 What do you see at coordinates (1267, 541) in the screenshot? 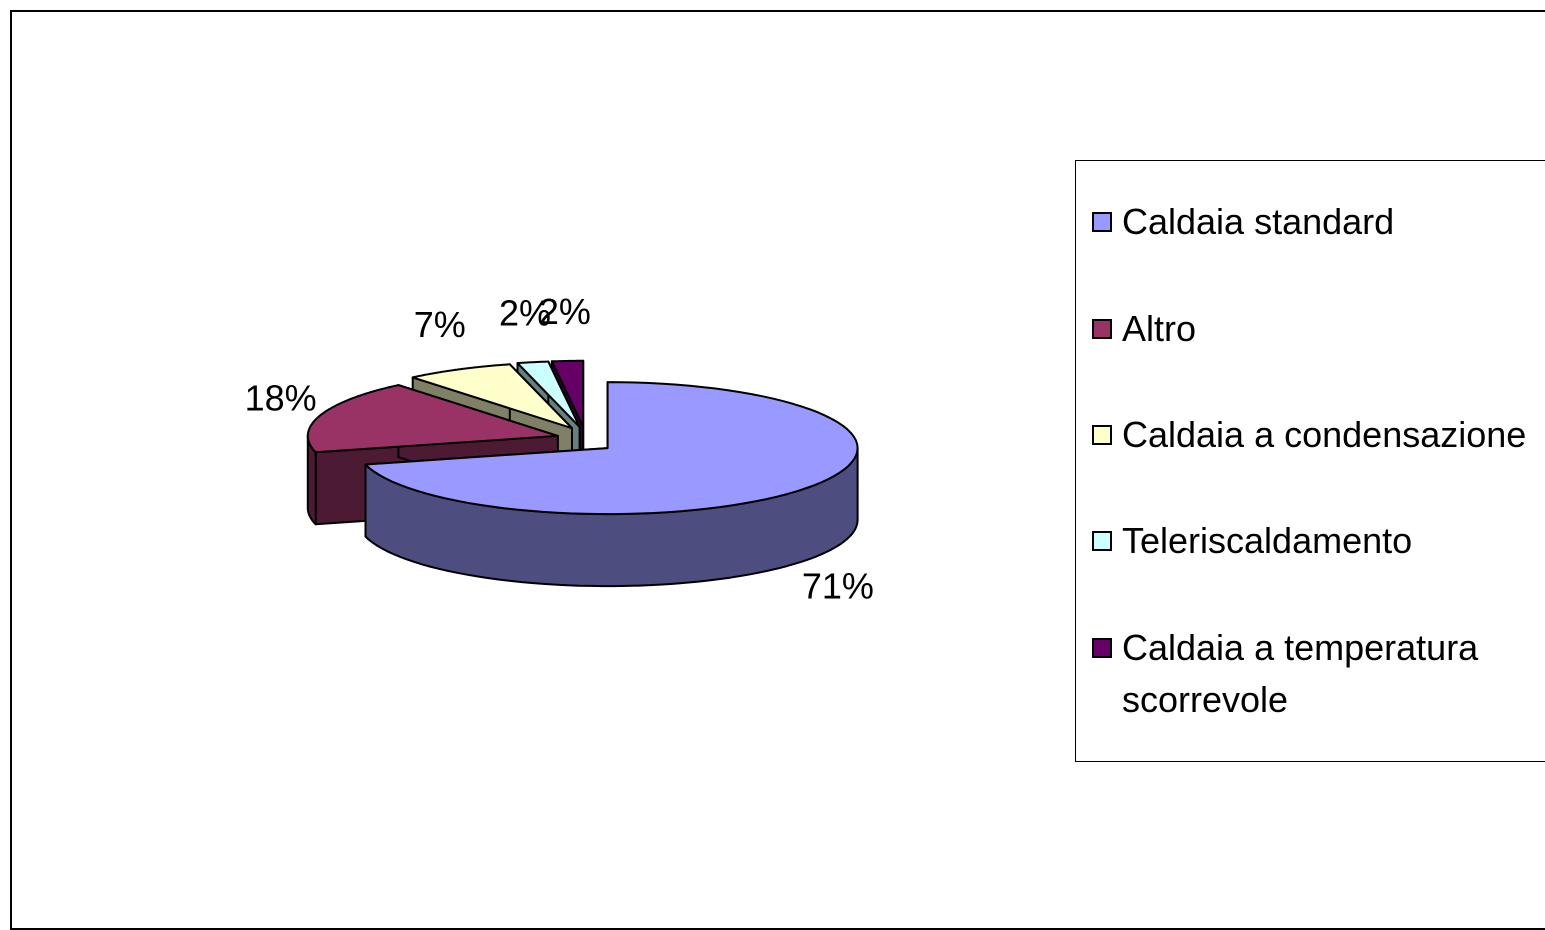
I see `legend-label: Teleriscaldamento` at bounding box center [1267, 541].